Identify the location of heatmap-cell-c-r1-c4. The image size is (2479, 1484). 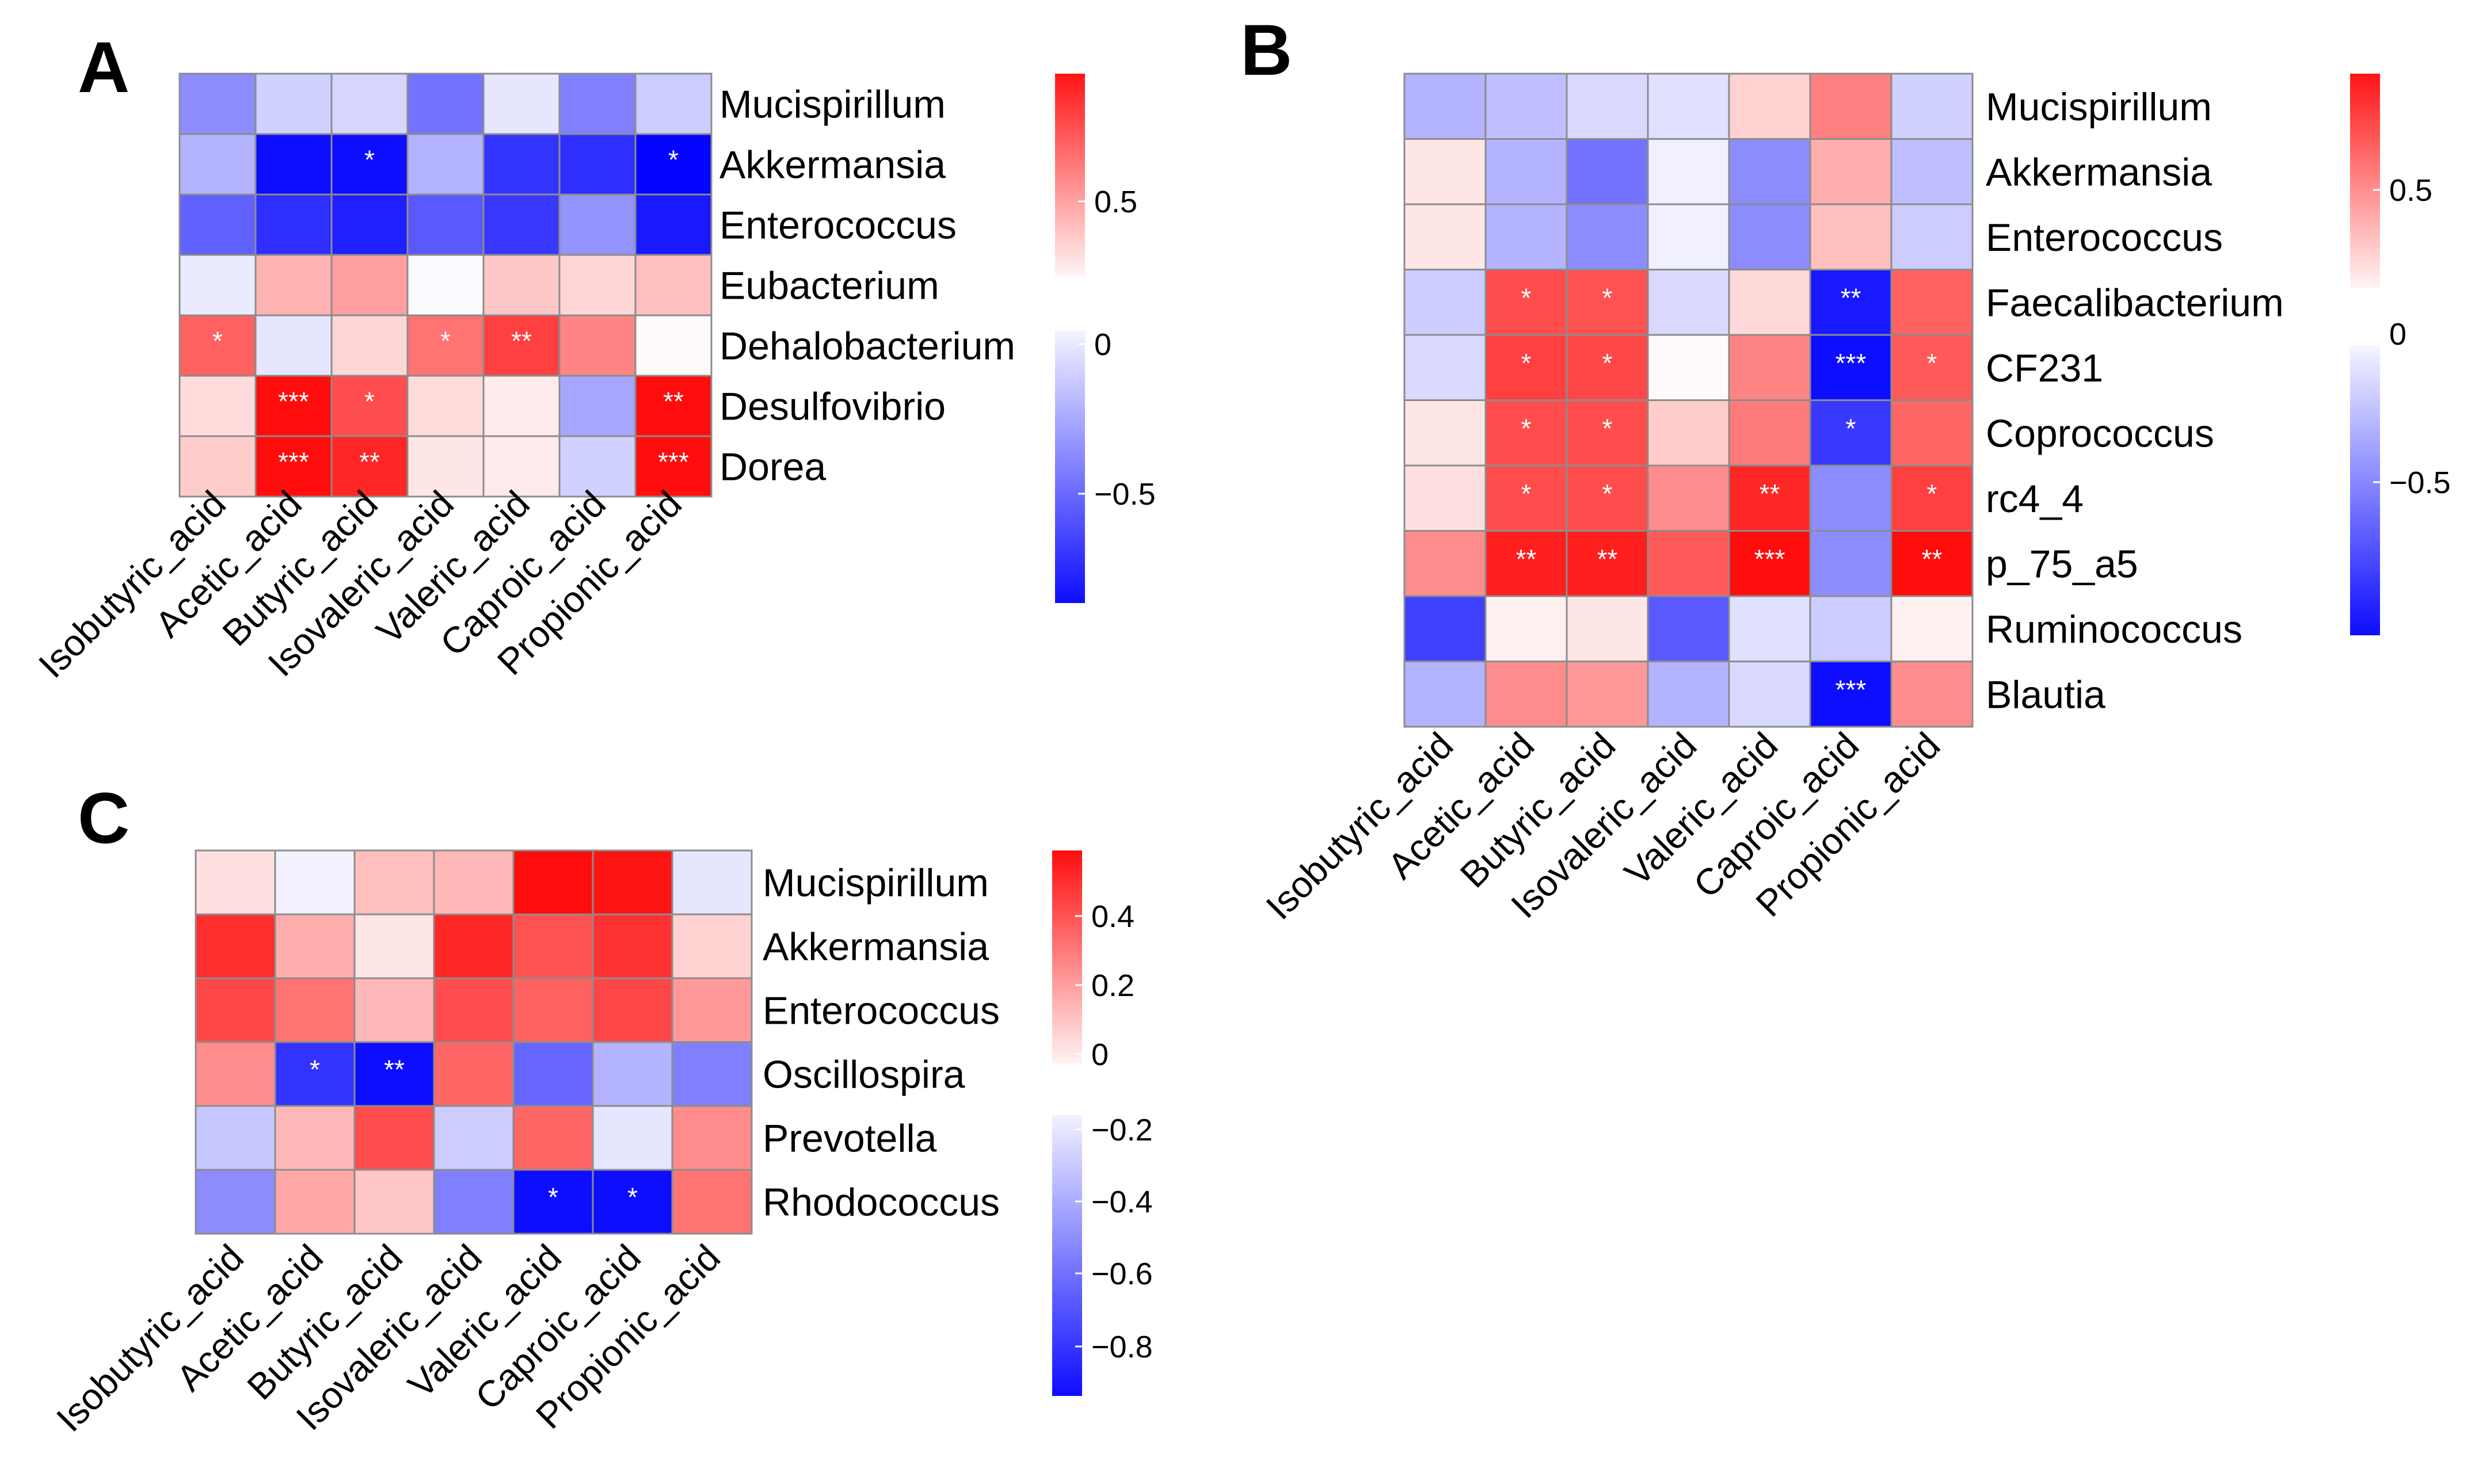
(553, 946).